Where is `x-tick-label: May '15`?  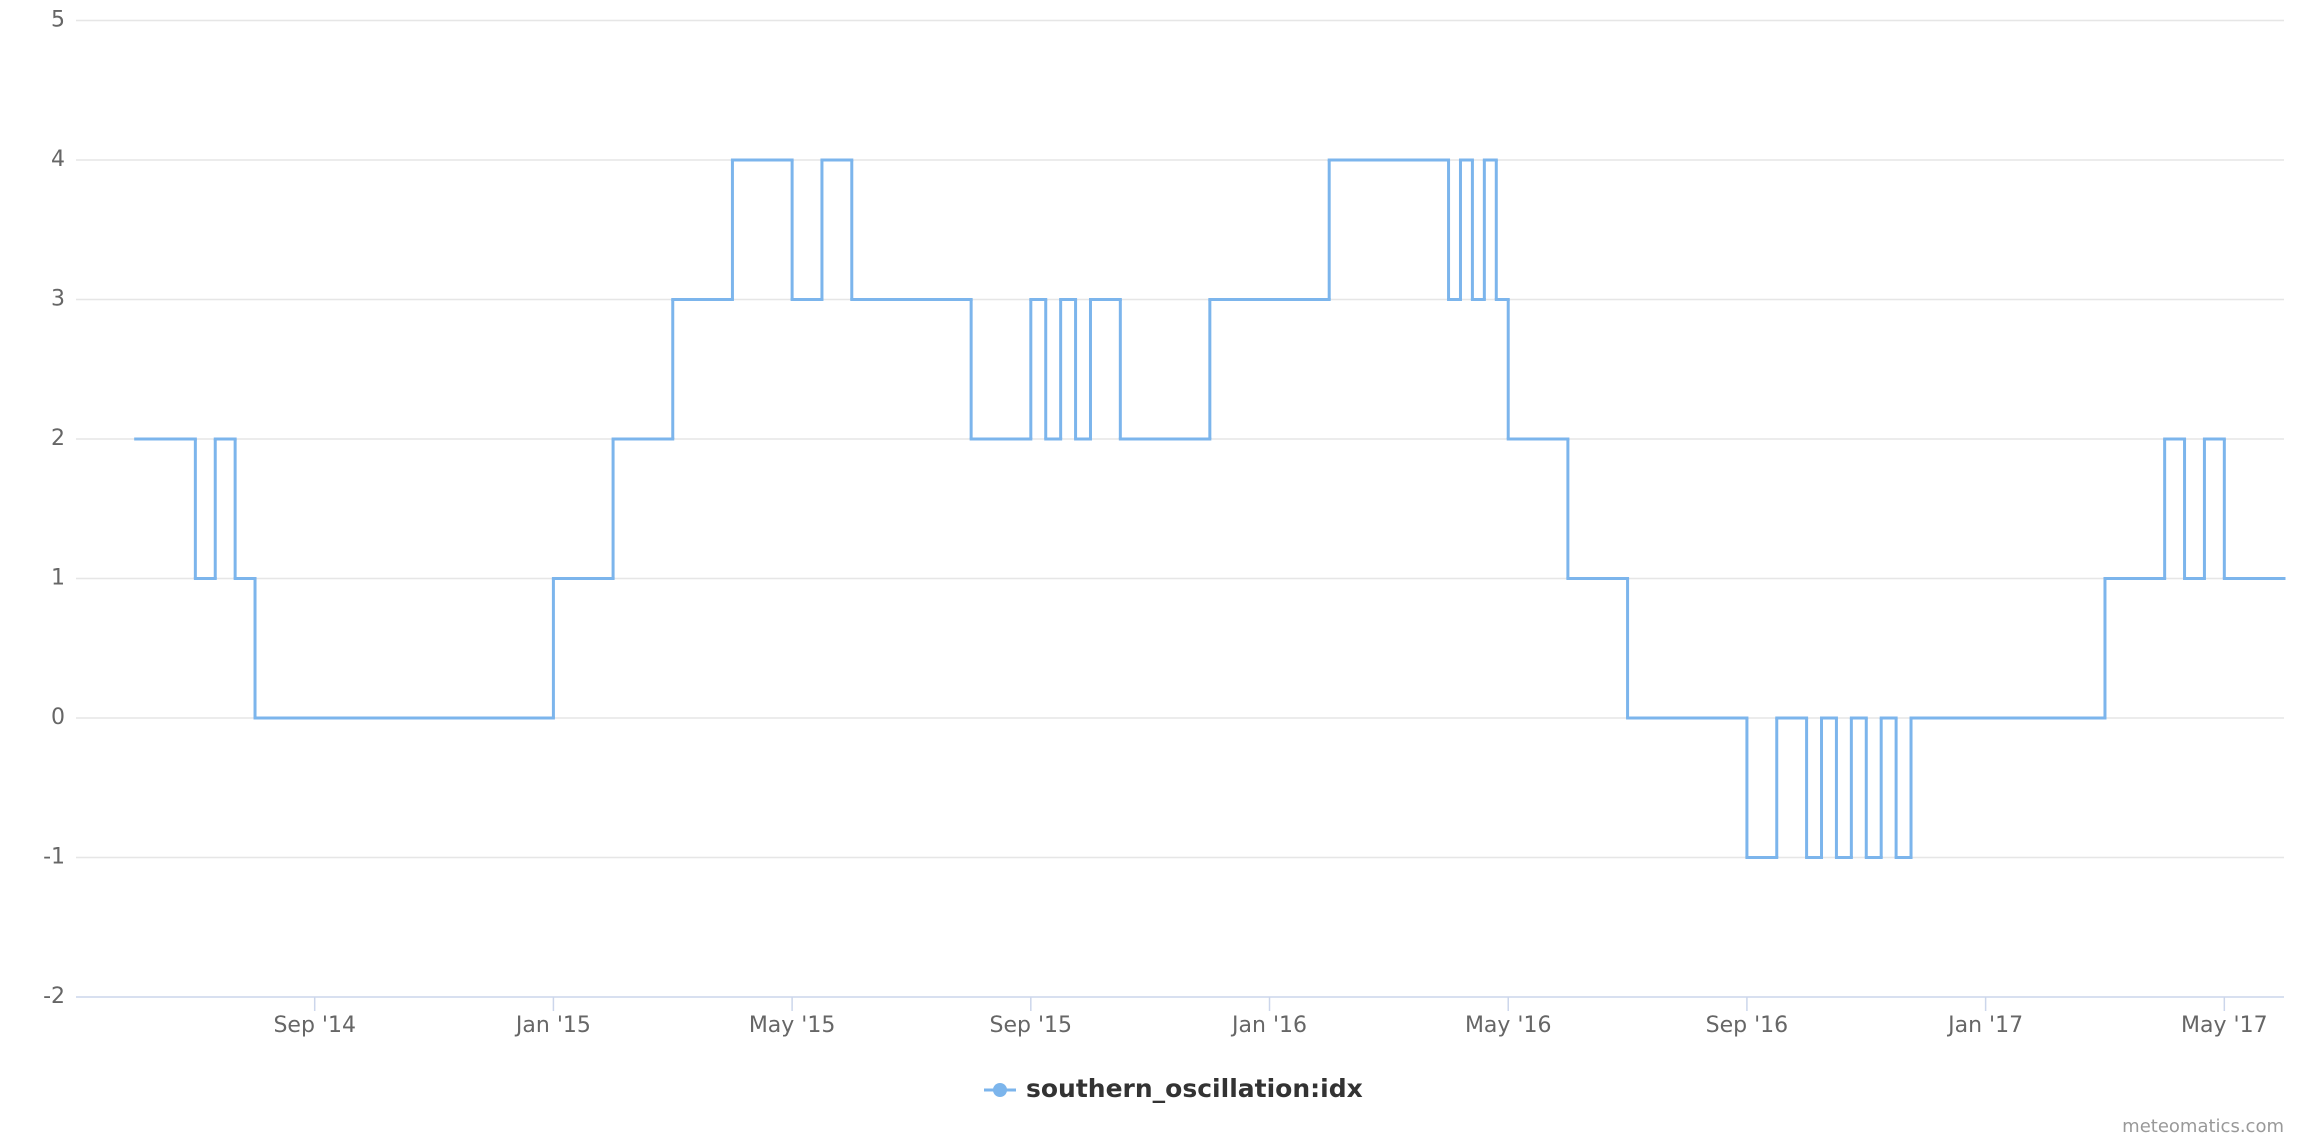
x-tick-label: May '15 is located at coordinates (792, 1025).